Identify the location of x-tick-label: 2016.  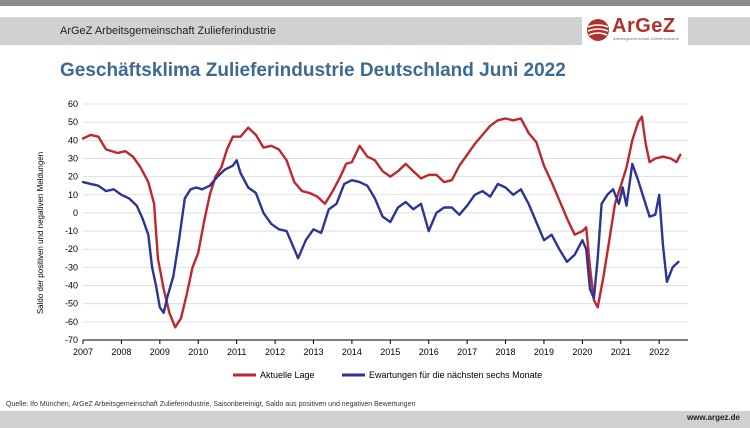
(429, 352).